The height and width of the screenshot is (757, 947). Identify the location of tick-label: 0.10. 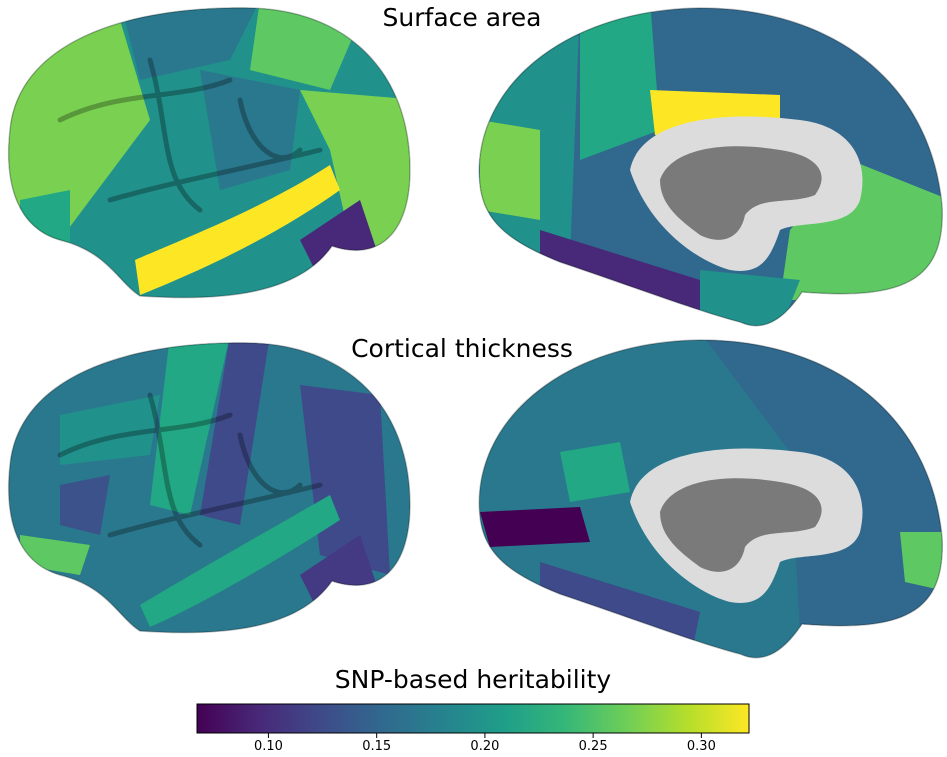
(268, 746).